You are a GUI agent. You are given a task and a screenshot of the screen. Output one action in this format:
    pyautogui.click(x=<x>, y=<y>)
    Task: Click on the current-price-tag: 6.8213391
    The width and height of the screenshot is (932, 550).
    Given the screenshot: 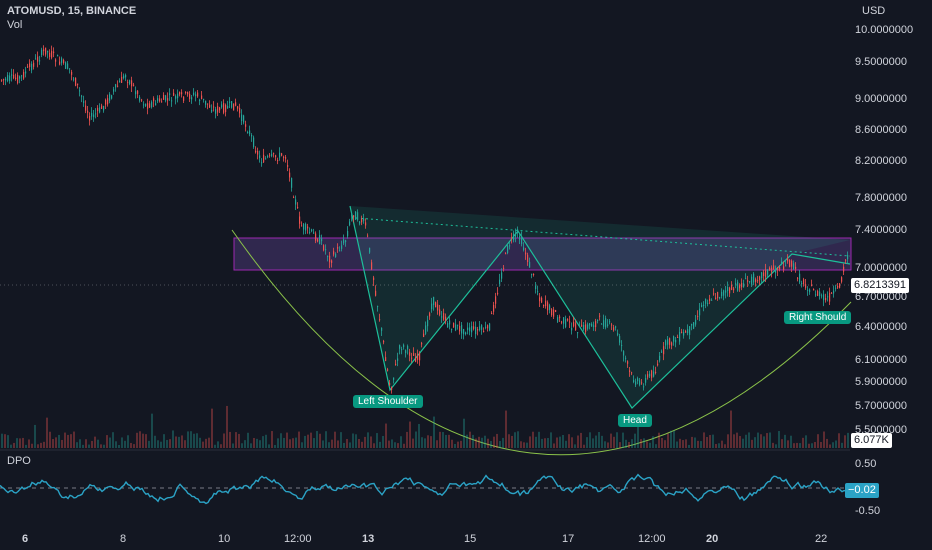 What is the action you would take?
    pyautogui.click(x=880, y=285)
    